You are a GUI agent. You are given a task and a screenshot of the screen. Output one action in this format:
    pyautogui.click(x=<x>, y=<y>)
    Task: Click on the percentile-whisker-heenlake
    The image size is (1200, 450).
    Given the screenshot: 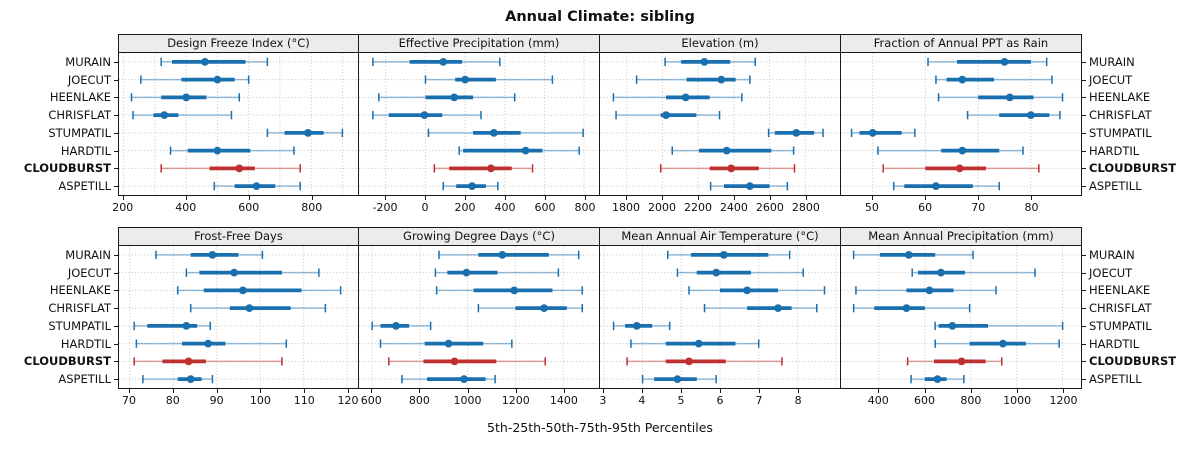 What is the action you would take?
    pyautogui.click(x=185, y=97)
    